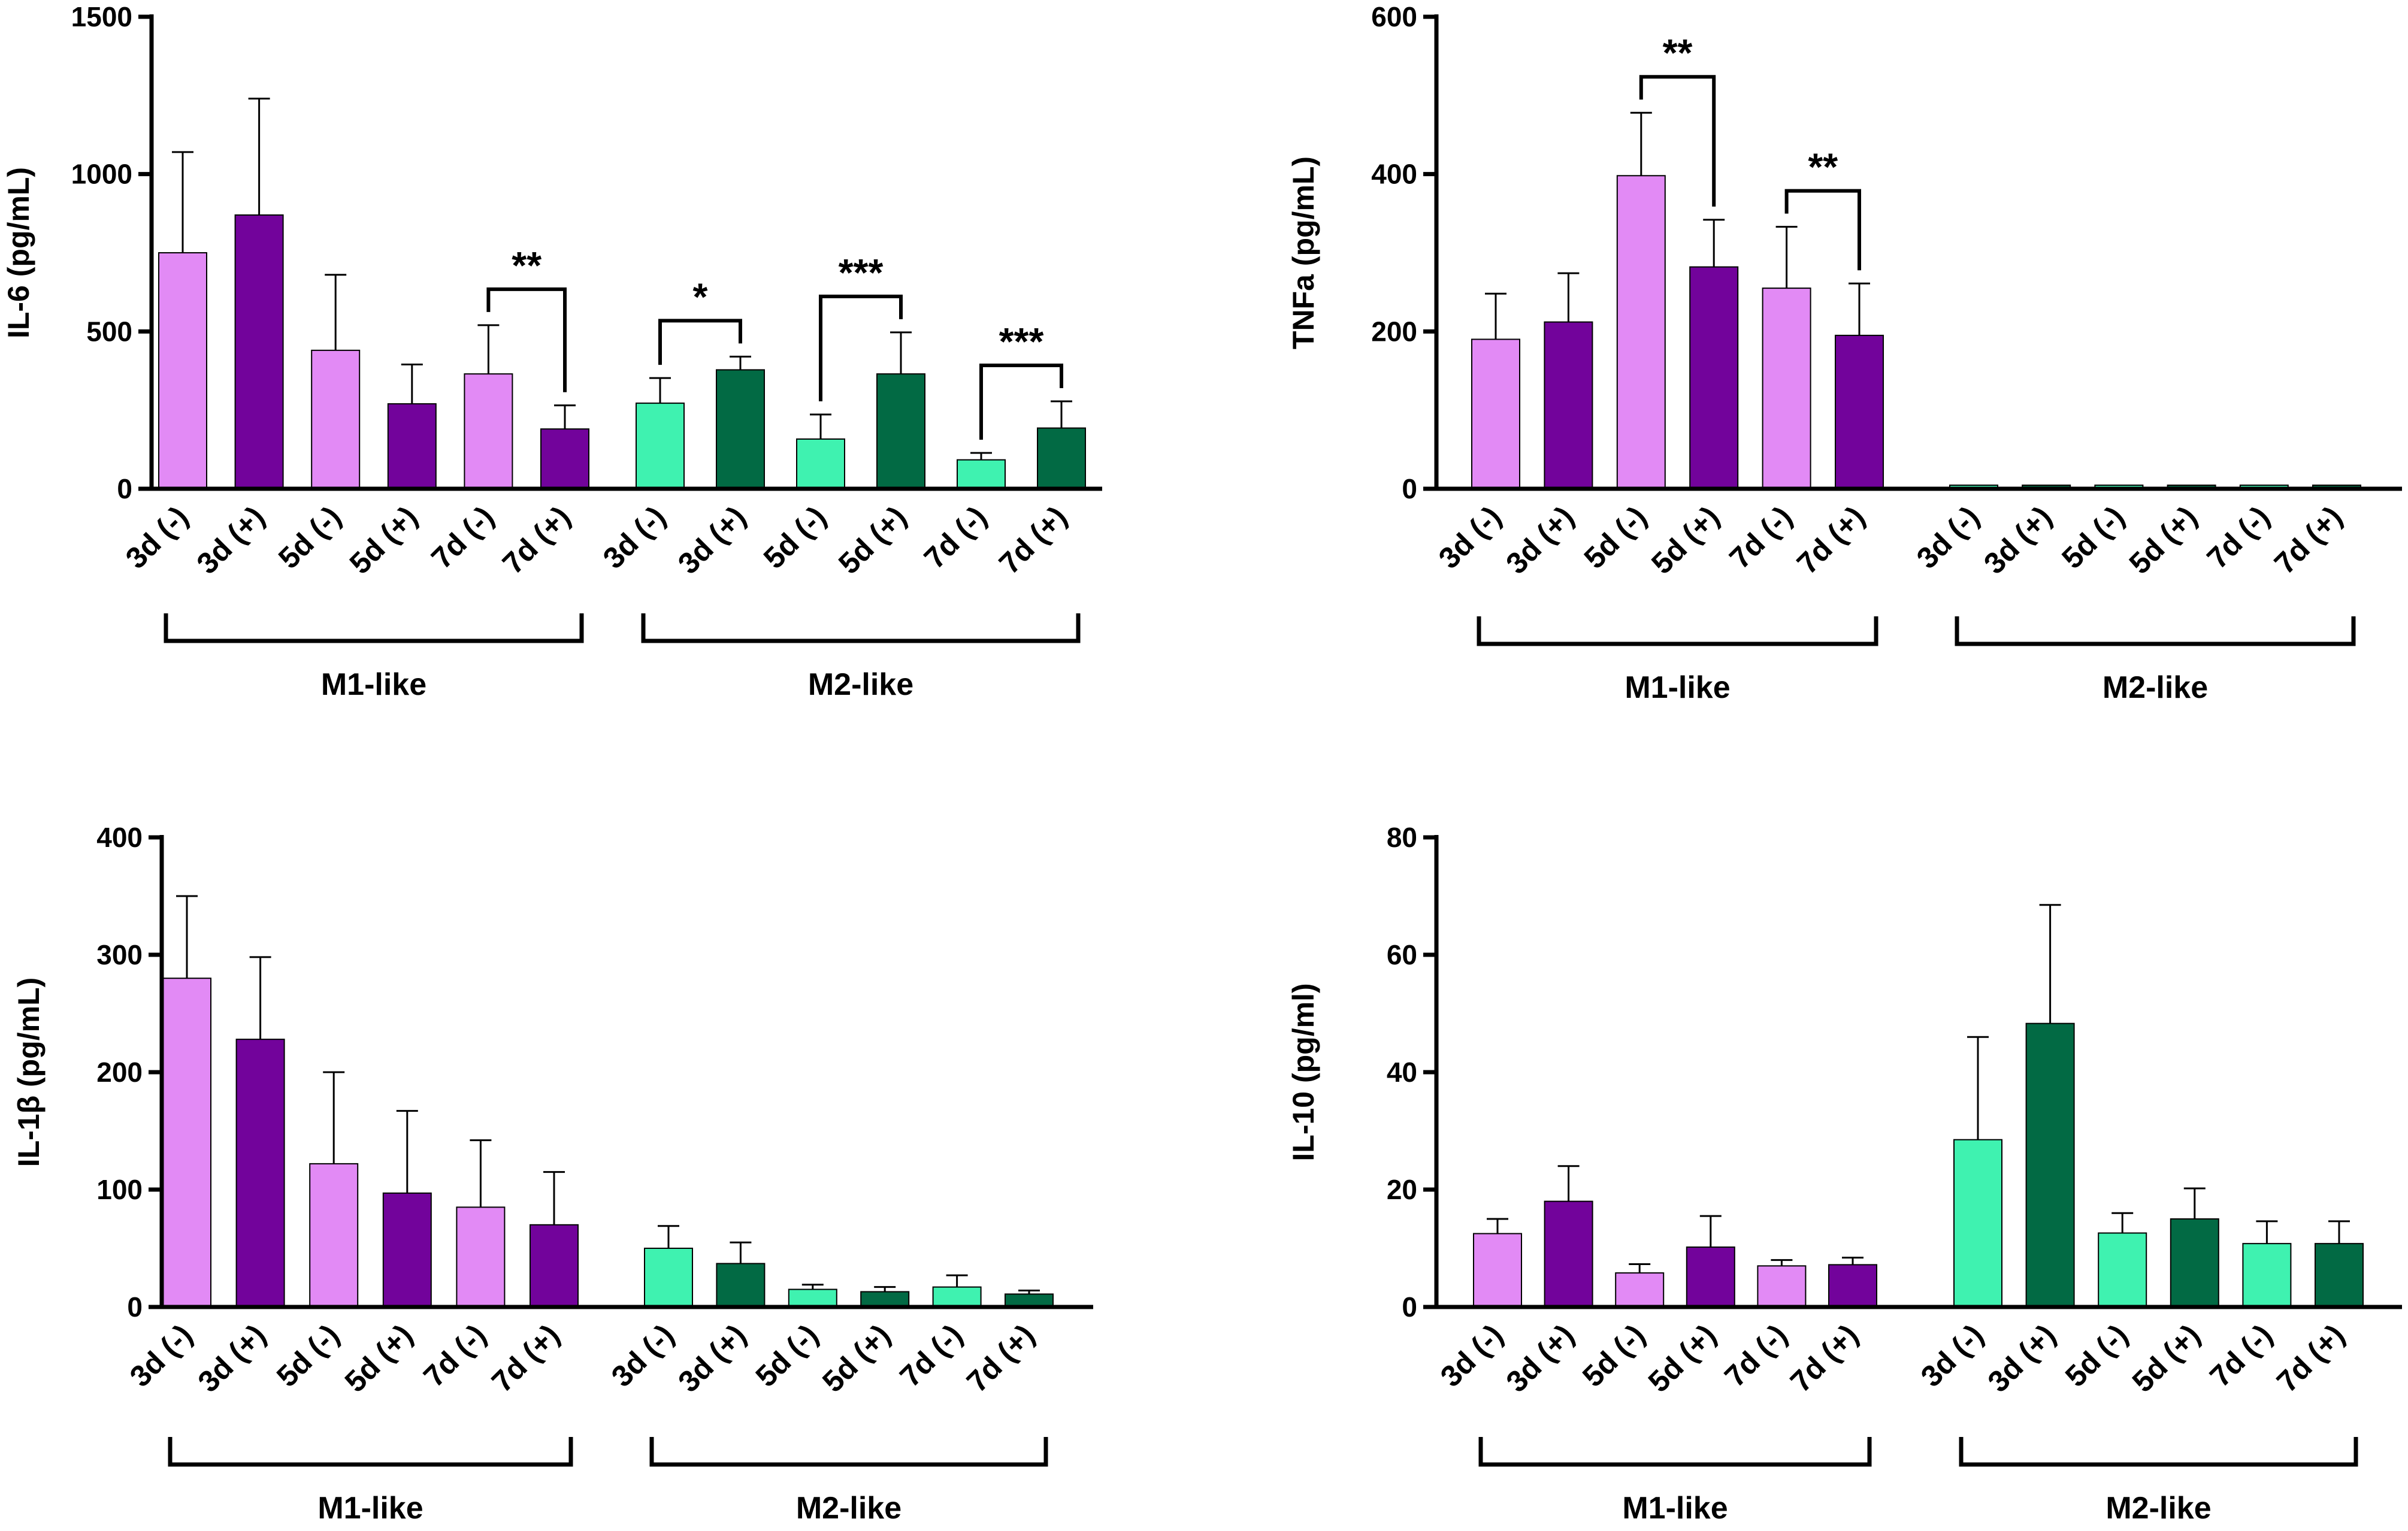 This screenshot has height=1531, width=2408. Describe the element at coordinates (1402, 1190) in the screenshot. I see `y-tick-label: 20` at that location.